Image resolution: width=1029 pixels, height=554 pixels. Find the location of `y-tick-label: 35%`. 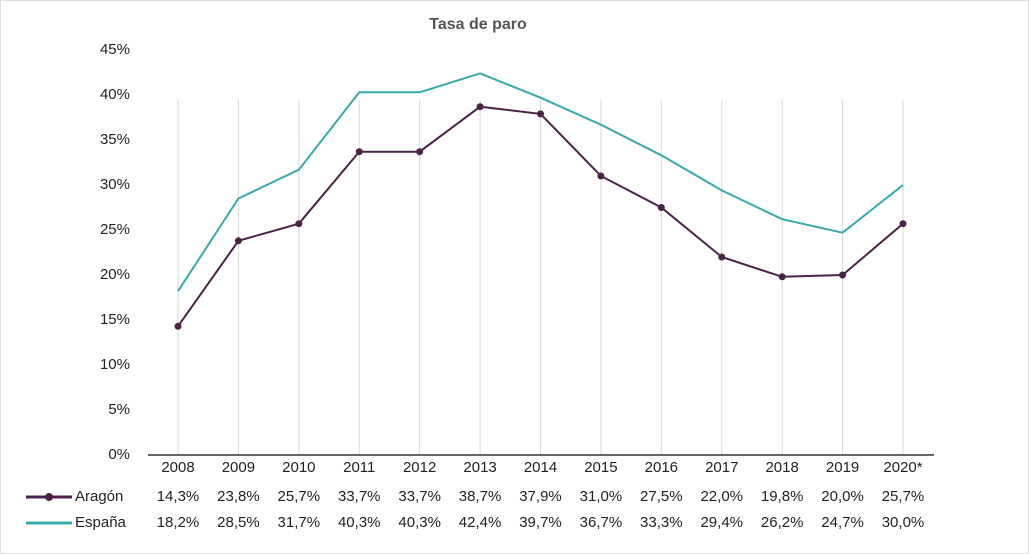

y-tick-label: 35% is located at coordinates (115, 139).